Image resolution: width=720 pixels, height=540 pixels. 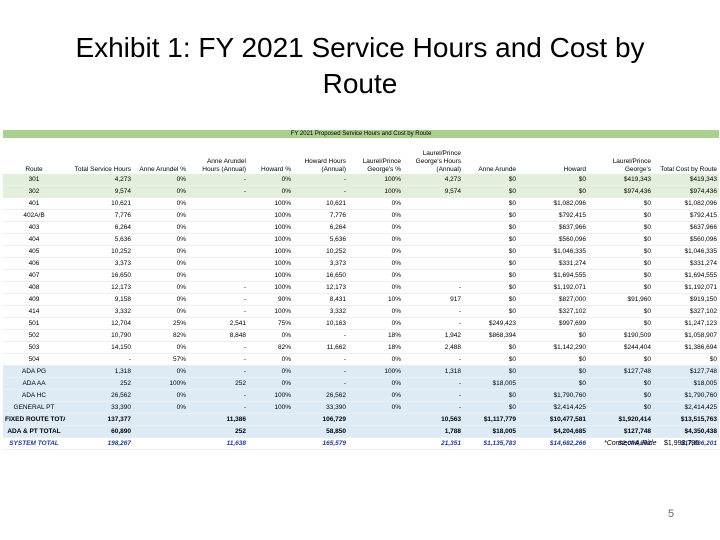 What do you see at coordinates (433, 431) in the screenshot?
I see `table-cell: 1,788` at bounding box center [433, 431].